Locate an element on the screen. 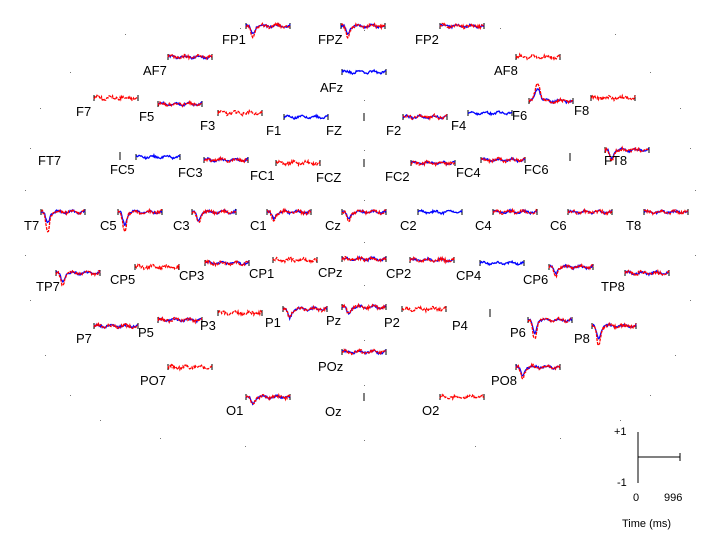 The height and width of the screenshot is (542, 720). channel-label: AF8 is located at coordinates (506, 70).